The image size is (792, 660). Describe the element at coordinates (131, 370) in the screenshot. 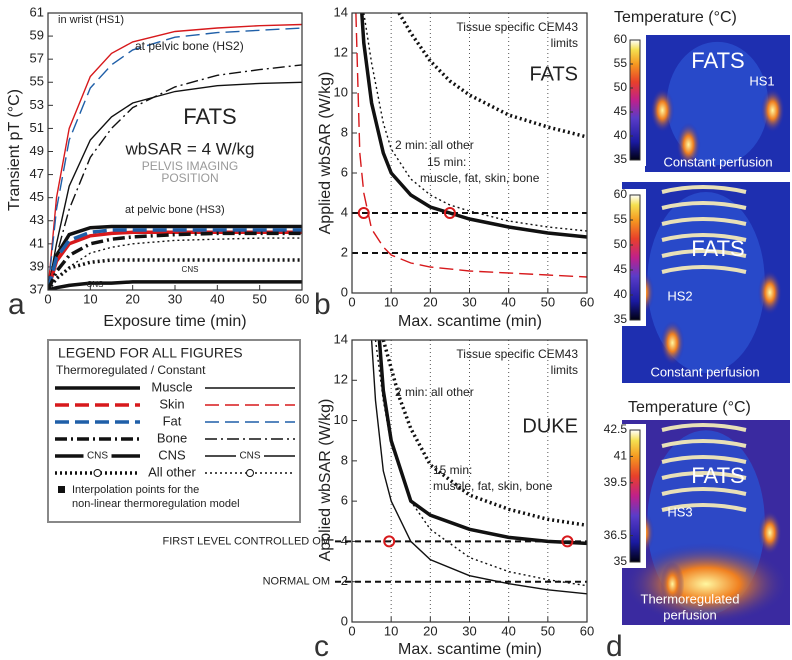

I see `legend-subtitle: Thermoregulated / Constant` at that location.